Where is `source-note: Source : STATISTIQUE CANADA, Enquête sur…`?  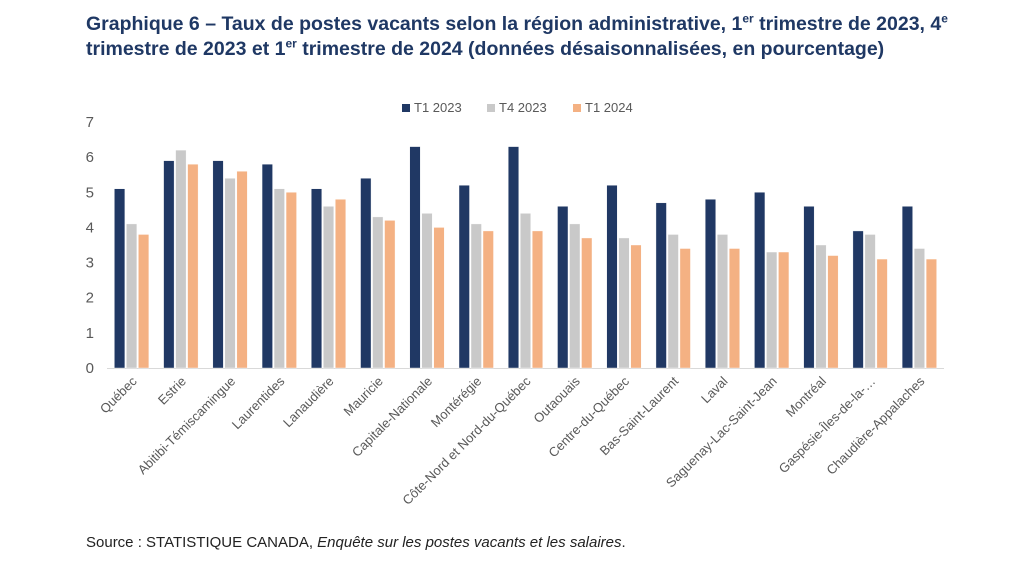
source-note: Source : STATISTIQUE CANADA, Enquête sur… is located at coordinates (356, 542).